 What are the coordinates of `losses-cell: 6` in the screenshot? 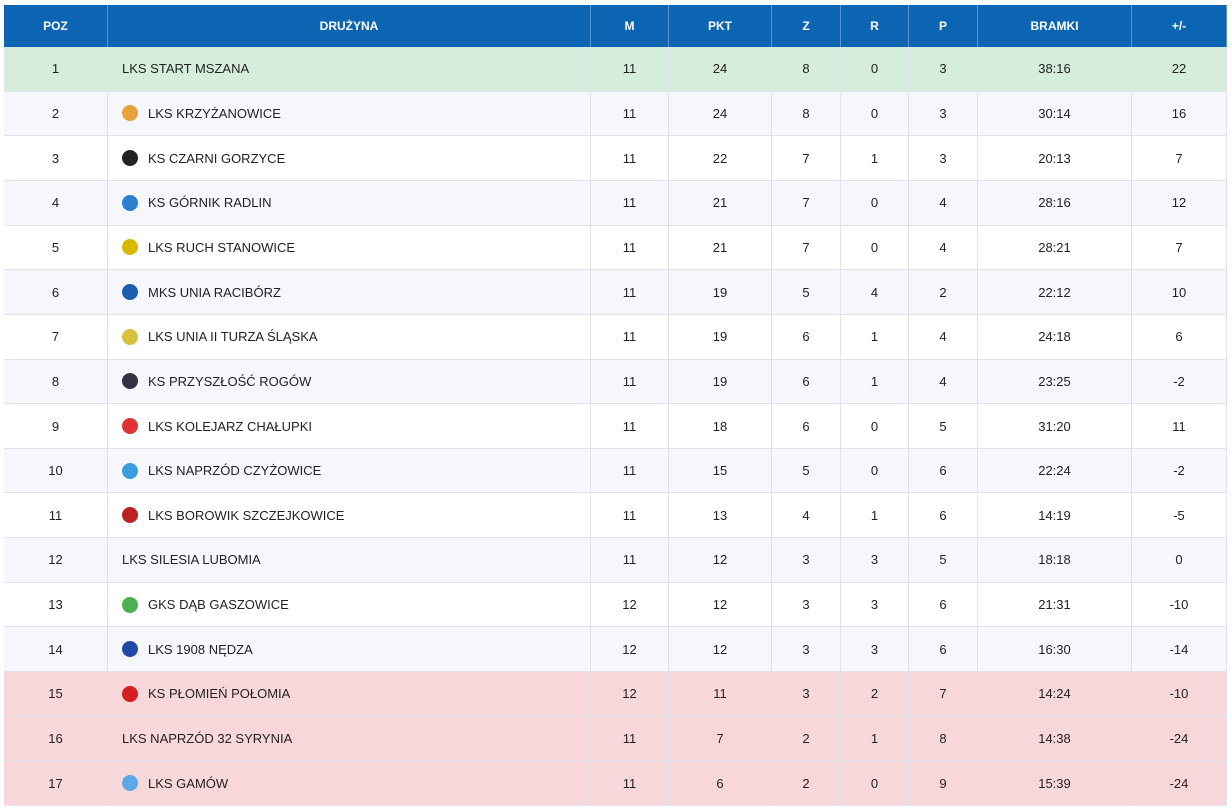 It's located at (943, 650).